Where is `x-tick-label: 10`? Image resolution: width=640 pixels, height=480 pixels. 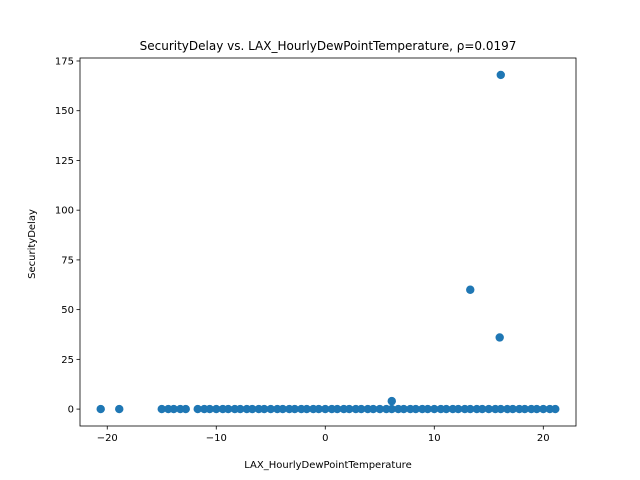
x-tick-label: 10 is located at coordinates (434, 438).